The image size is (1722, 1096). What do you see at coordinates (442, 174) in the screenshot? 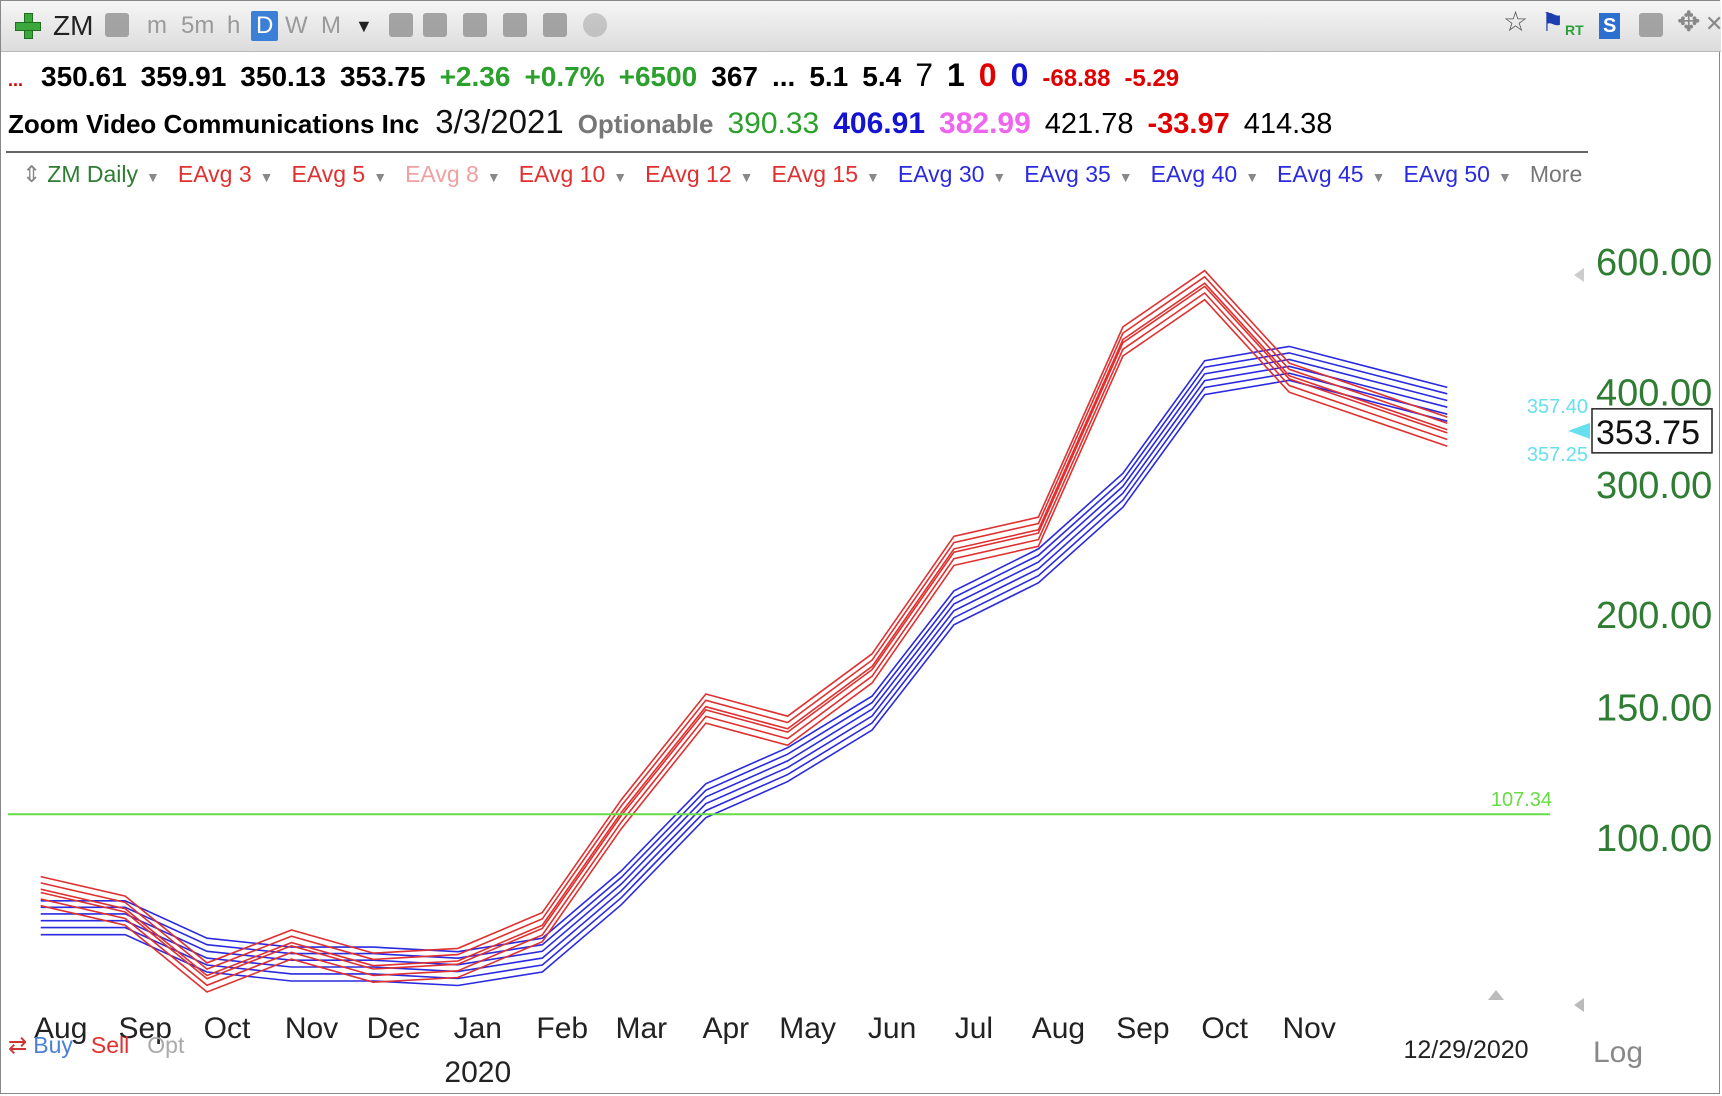
I see `indicator-eavg8: EAvg 8` at bounding box center [442, 174].